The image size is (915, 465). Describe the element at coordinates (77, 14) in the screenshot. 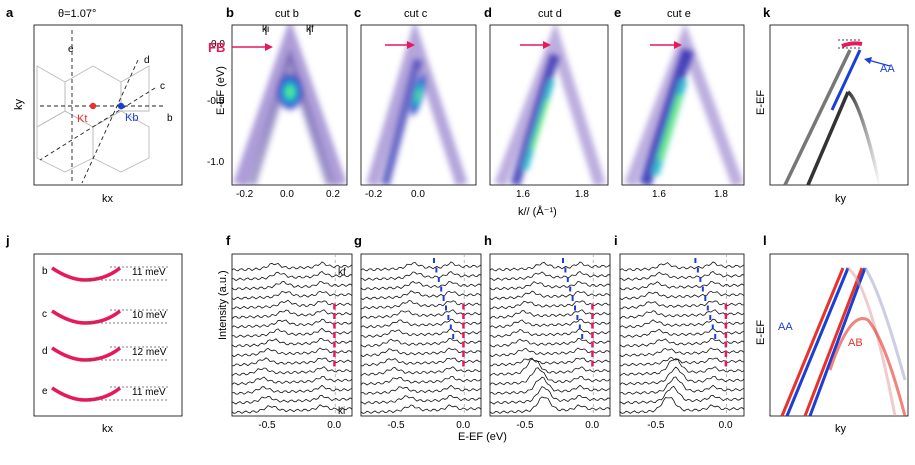

I see `twist-angle-title: θ=1.07°` at that location.